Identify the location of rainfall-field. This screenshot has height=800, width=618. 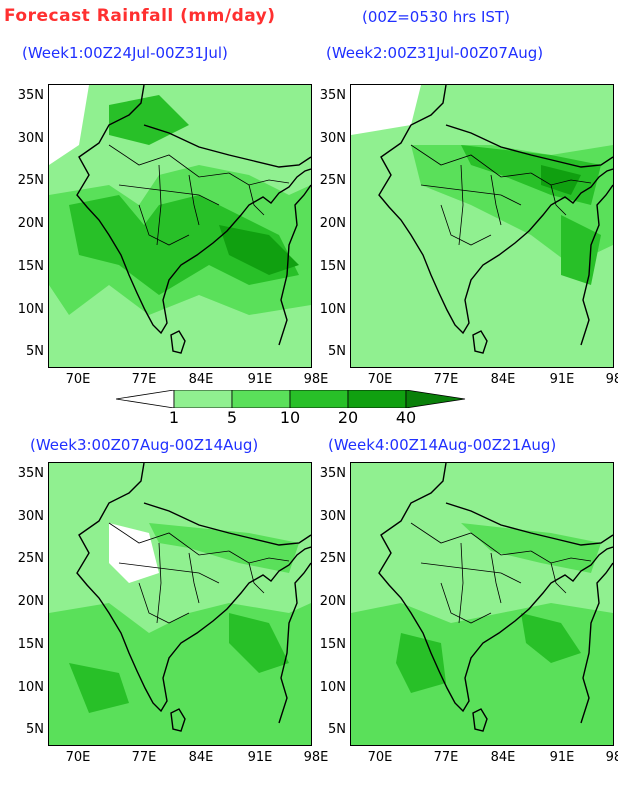
(180, 604).